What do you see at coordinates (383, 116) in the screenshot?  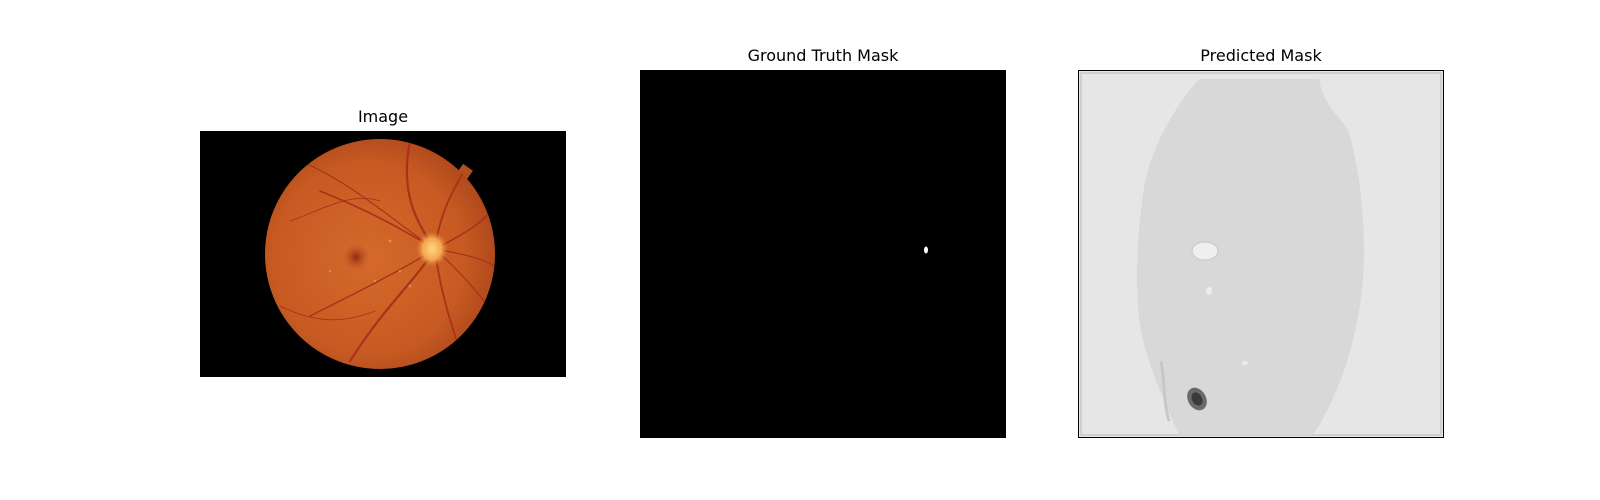 I see `image-panel-title: Image` at bounding box center [383, 116].